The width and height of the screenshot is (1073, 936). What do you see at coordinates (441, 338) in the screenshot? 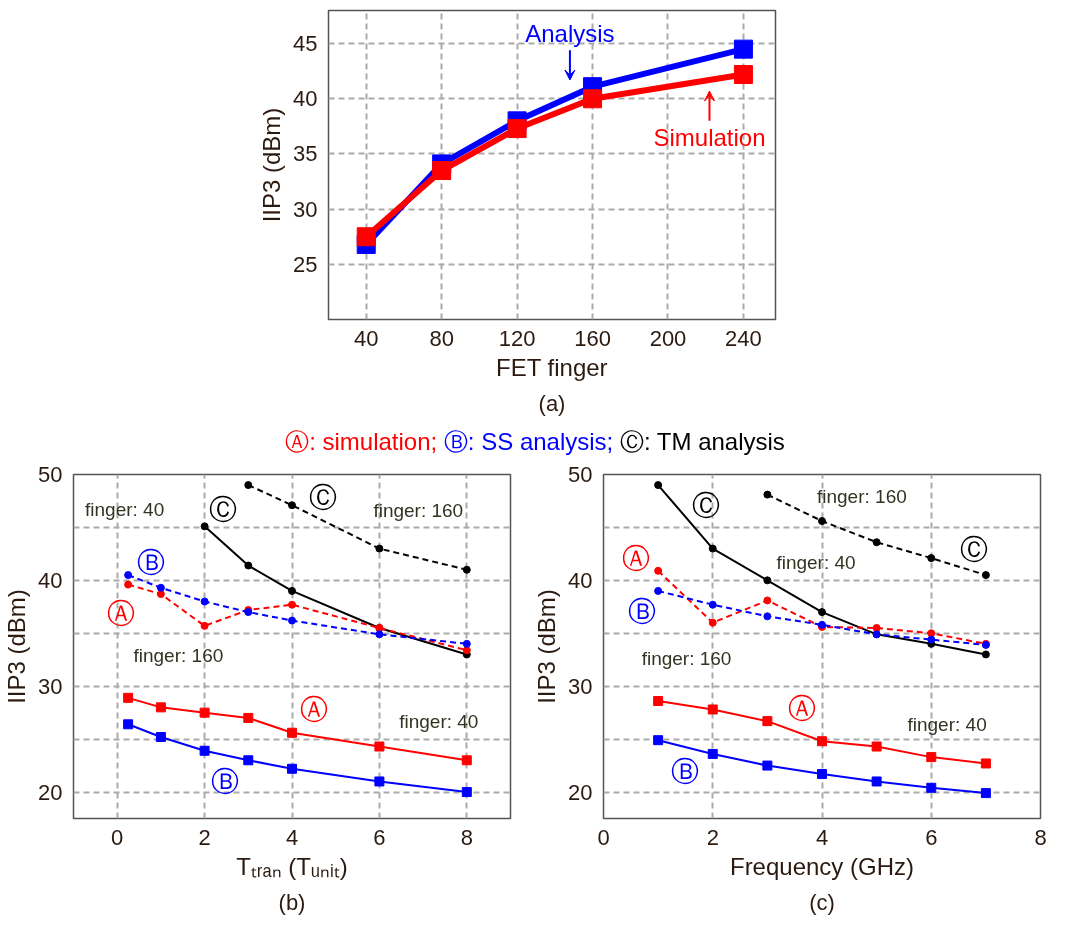
I see `x-tick-label: 80` at bounding box center [441, 338].